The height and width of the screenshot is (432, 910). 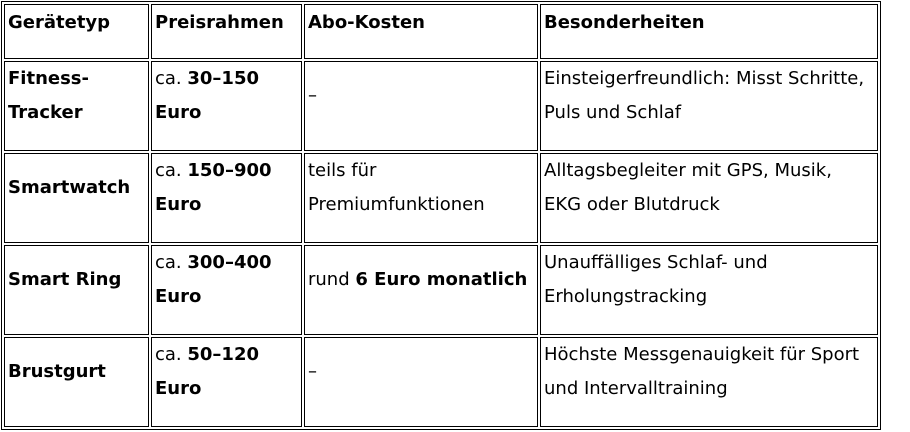 I want to click on device-type-cell: Fitness-Tracker, so click(x=76, y=106).